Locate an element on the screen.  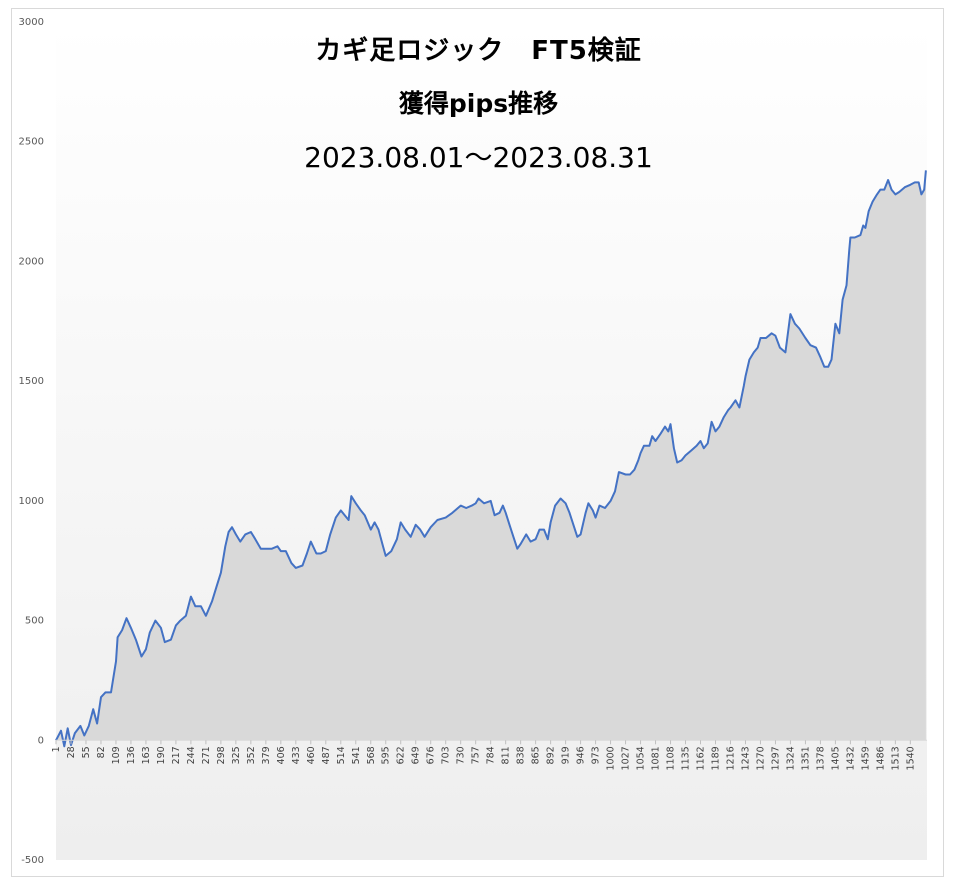
x-tick-label: 1216 is located at coordinates (730, 758).